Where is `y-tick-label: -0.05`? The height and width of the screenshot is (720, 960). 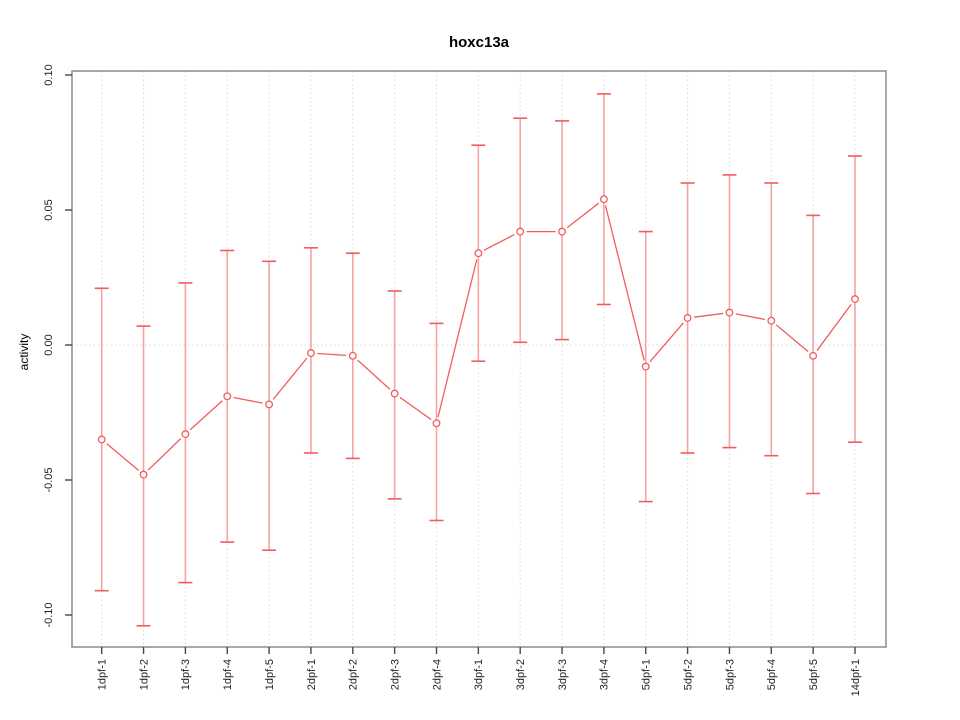
y-tick-label: -0.05 is located at coordinates (49, 479).